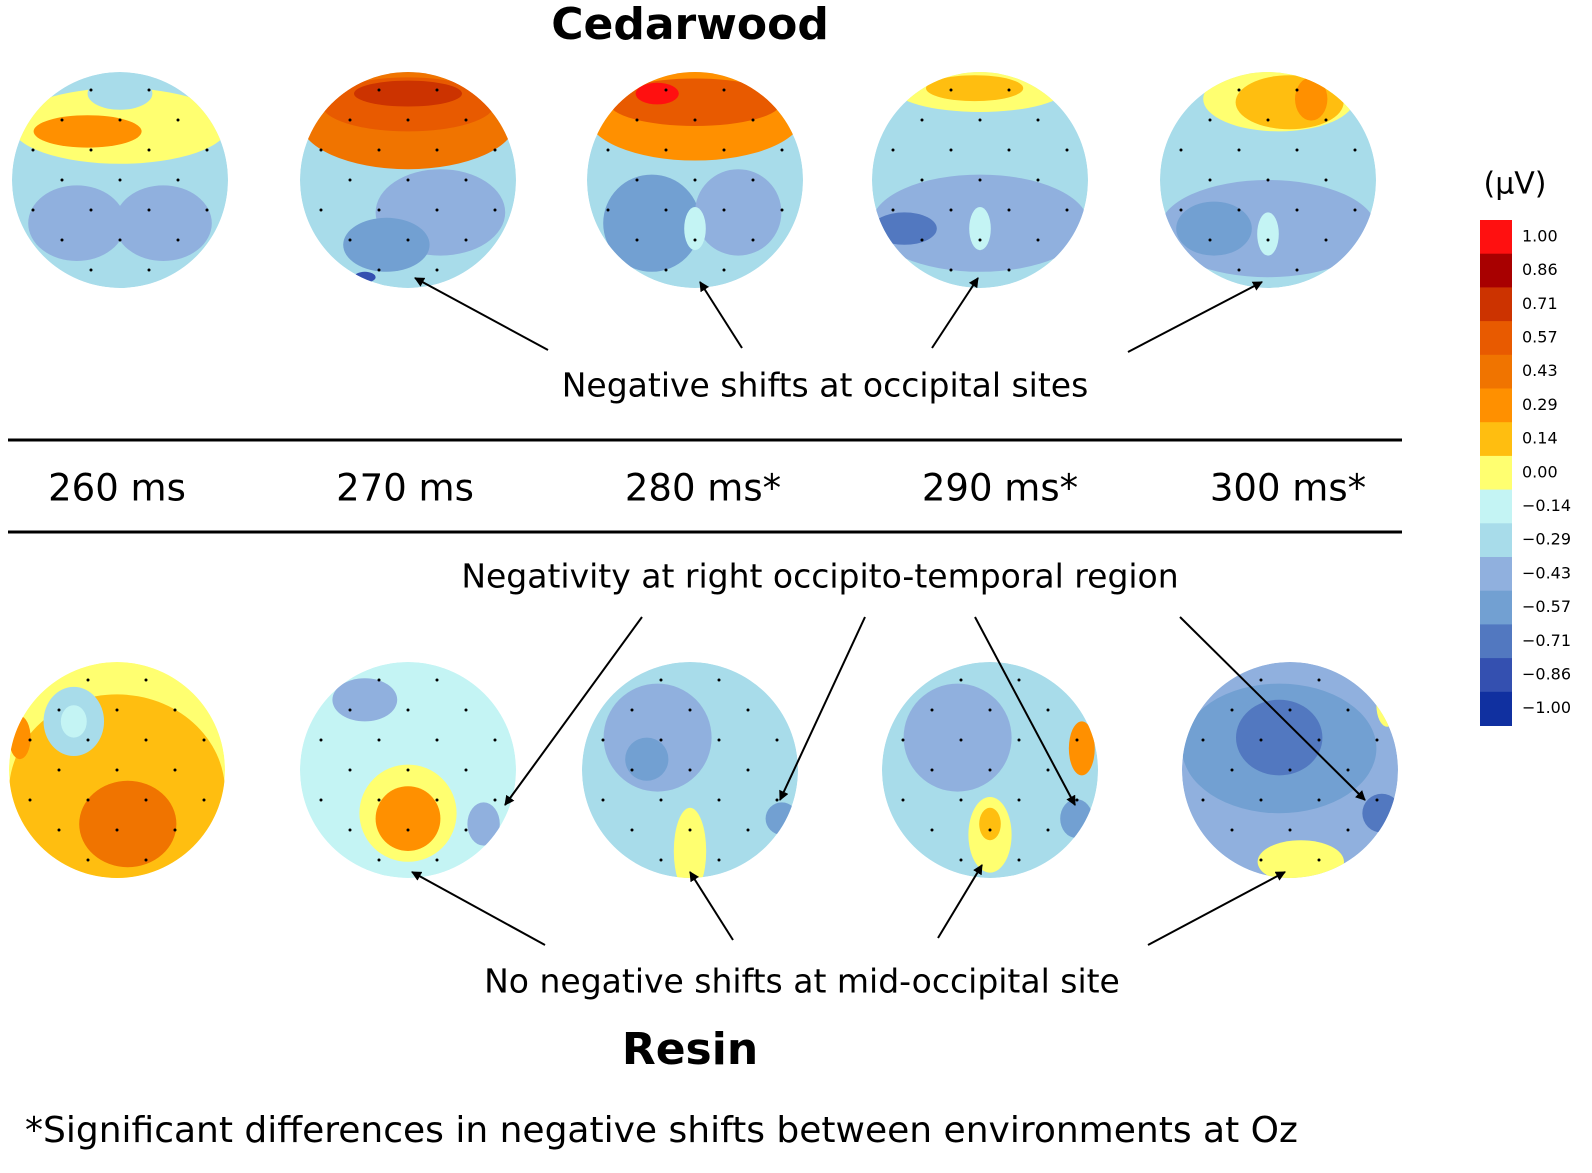 The height and width of the screenshot is (1173, 1592). What do you see at coordinates (1000, 488) in the screenshot?
I see `time-label: 290 ms*` at bounding box center [1000, 488].